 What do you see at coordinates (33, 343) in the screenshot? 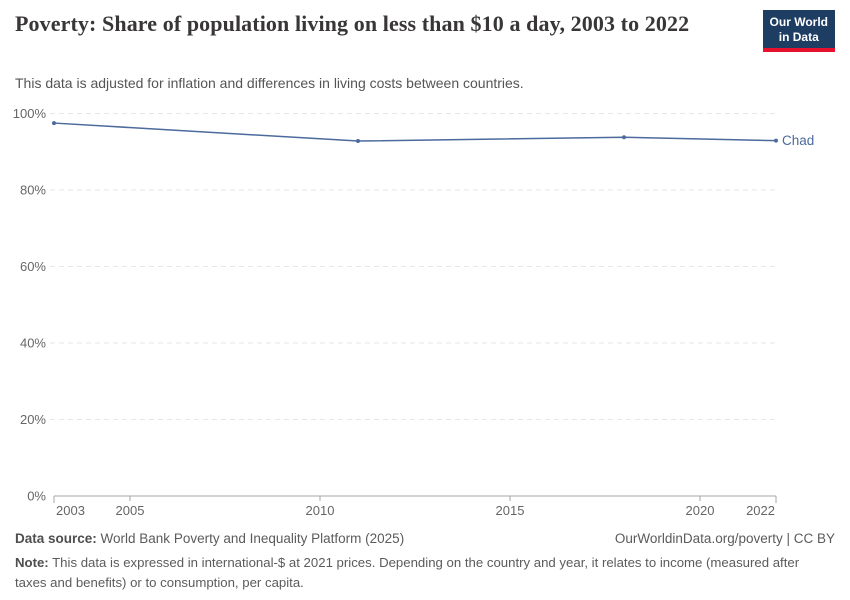
I see `y-axis-tick-label: 40%` at bounding box center [33, 343].